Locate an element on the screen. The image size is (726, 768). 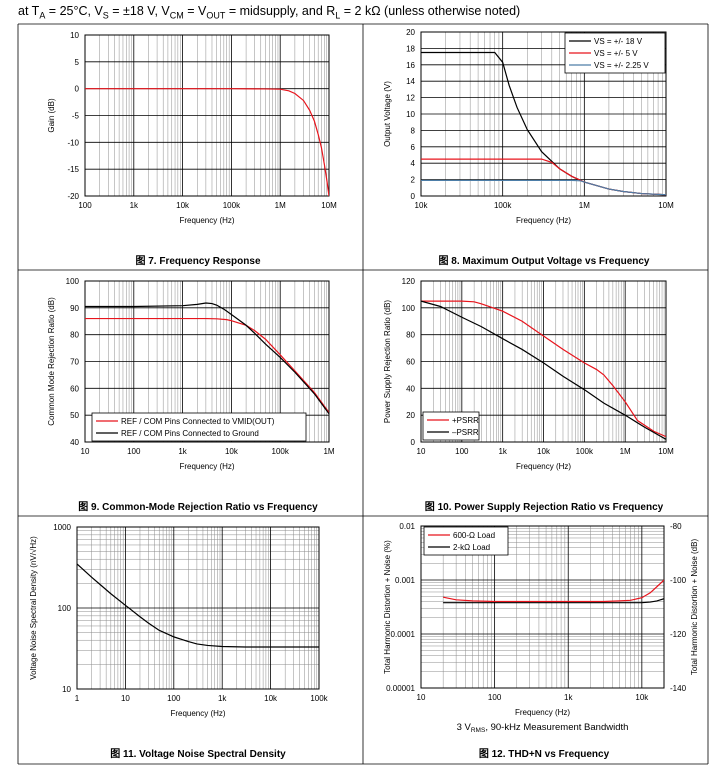
legend-label: VS = +/- 2.25 V is located at coordinates (621, 65).